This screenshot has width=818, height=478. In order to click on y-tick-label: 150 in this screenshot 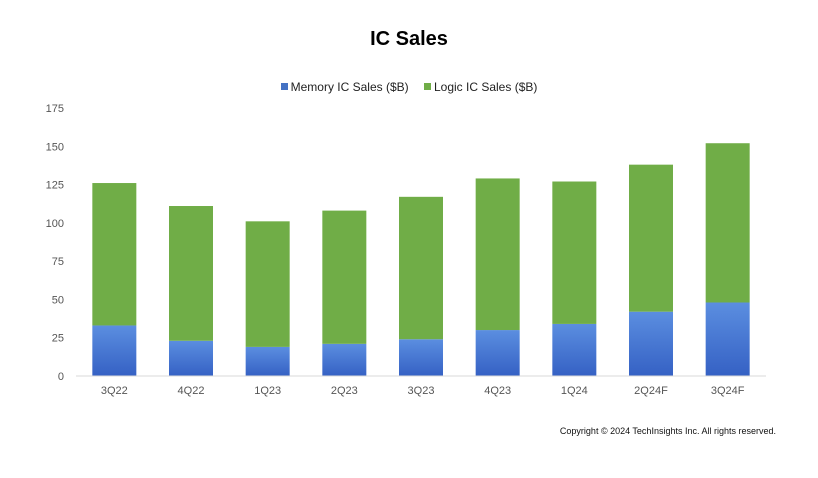, I will do `click(55, 147)`.